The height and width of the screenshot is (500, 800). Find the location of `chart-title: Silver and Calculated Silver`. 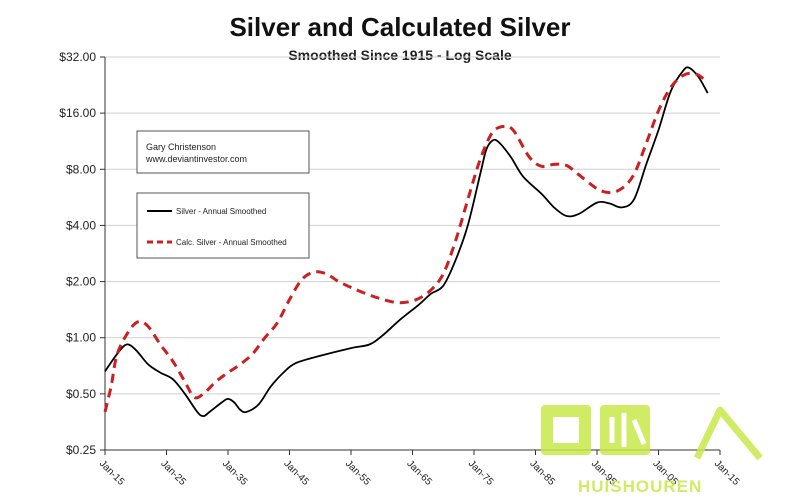

chart-title: Silver and Calculated Silver is located at coordinates (399, 27).